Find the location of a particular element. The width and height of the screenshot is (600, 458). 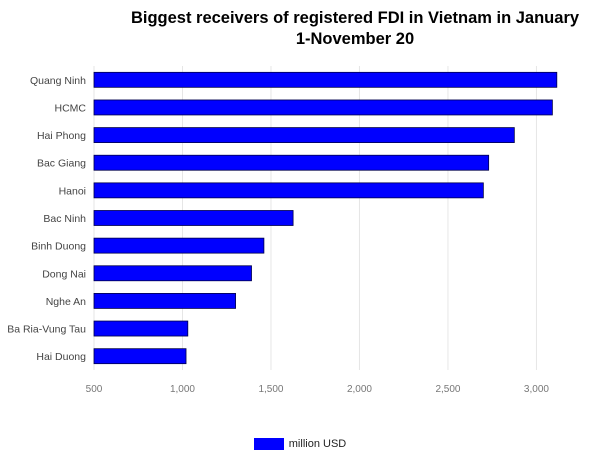

x-tick-label: 2,000 is located at coordinates (359, 389).